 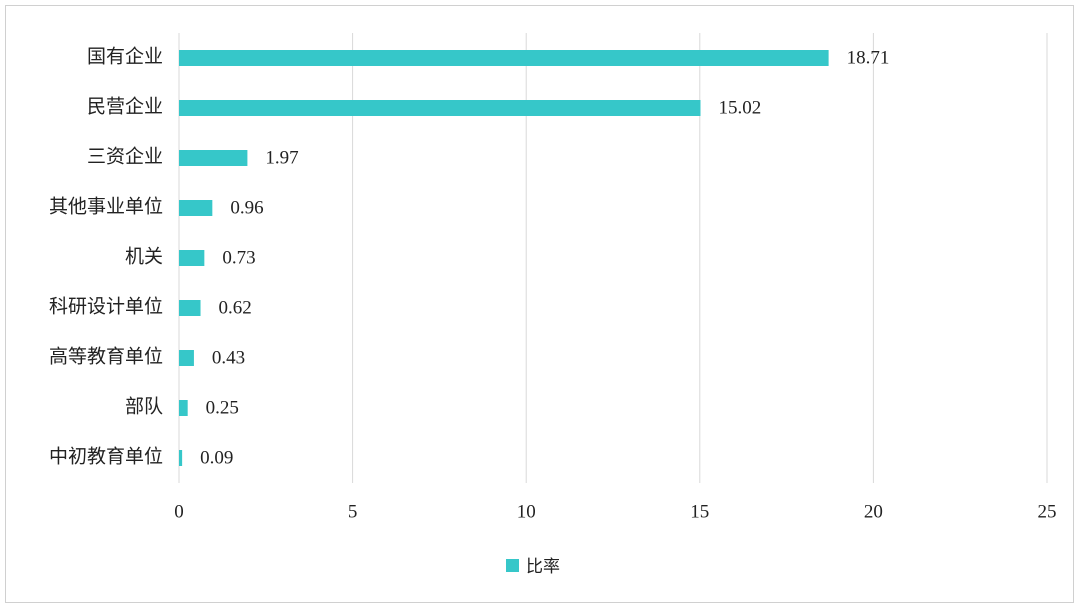 I want to click on x-tick-label: 5, so click(x=353, y=511).